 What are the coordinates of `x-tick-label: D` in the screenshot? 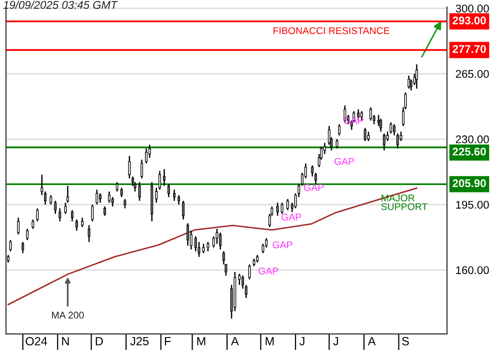 It's located at (99, 341).